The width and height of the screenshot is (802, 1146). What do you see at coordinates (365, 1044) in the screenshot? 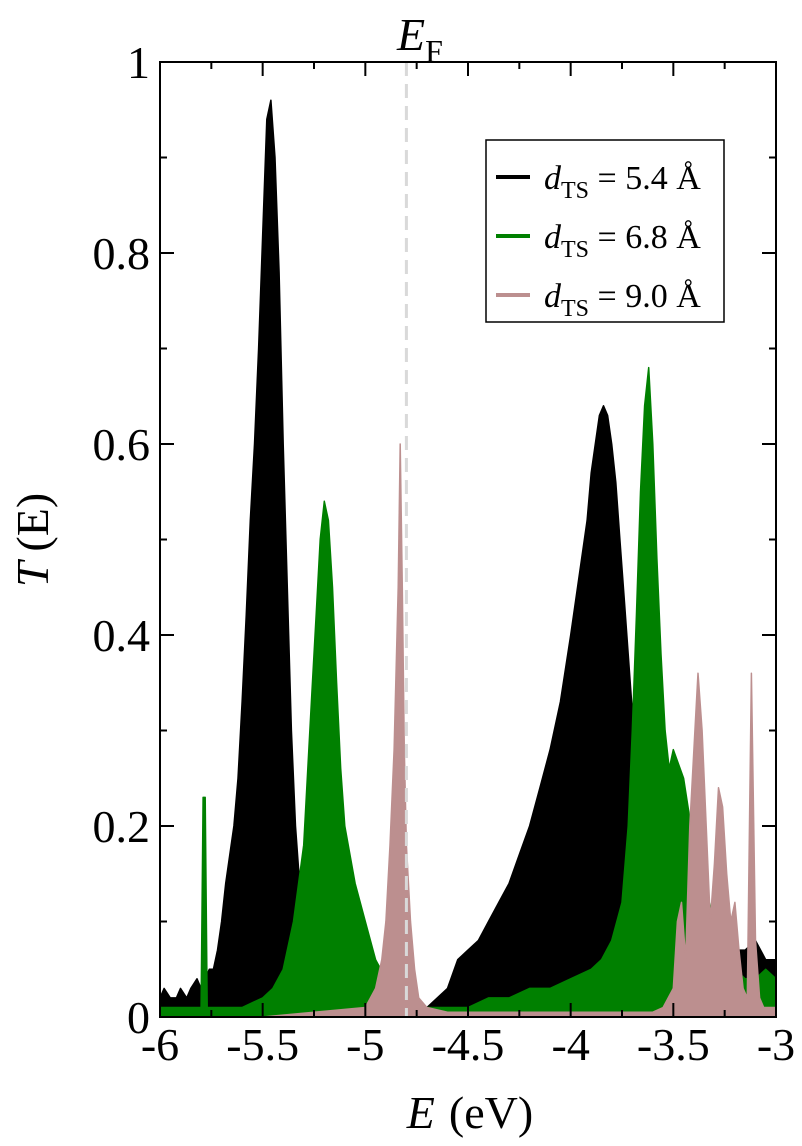
I see `x-tick-label-2: -5` at bounding box center [365, 1044].